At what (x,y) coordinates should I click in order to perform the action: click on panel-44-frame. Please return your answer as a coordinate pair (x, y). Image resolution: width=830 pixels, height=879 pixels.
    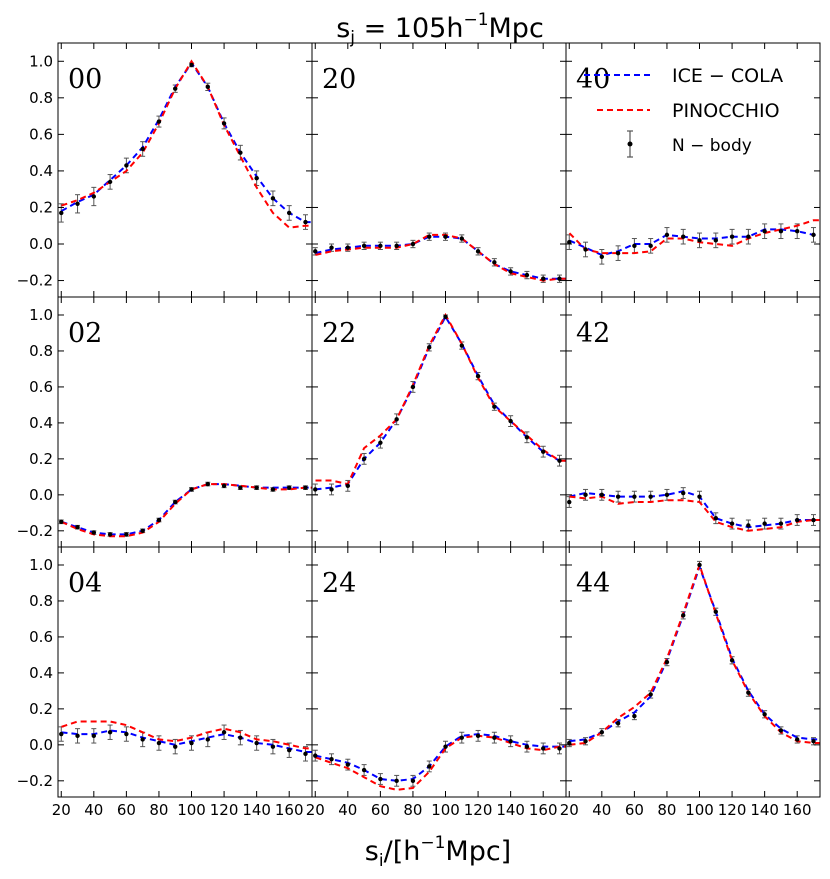
    Looking at the image, I should click on (693, 672).